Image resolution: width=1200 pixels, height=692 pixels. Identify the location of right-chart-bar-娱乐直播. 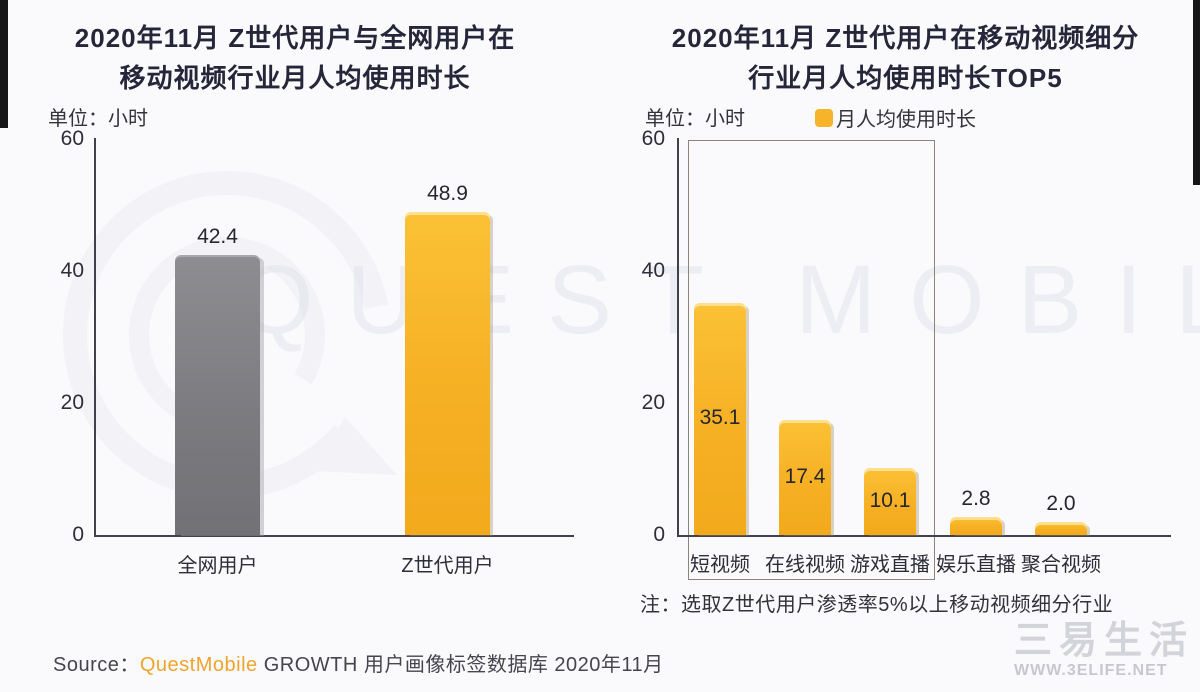
(976, 526).